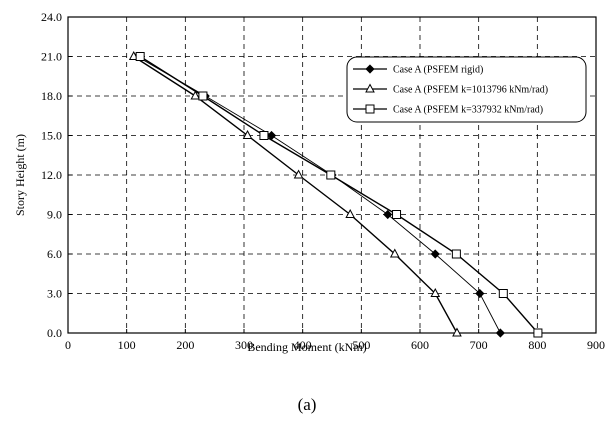 This screenshot has height=424, width=607. What do you see at coordinates (54, 294) in the screenshot?
I see `y-tick-label: 3.0` at bounding box center [54, 294].